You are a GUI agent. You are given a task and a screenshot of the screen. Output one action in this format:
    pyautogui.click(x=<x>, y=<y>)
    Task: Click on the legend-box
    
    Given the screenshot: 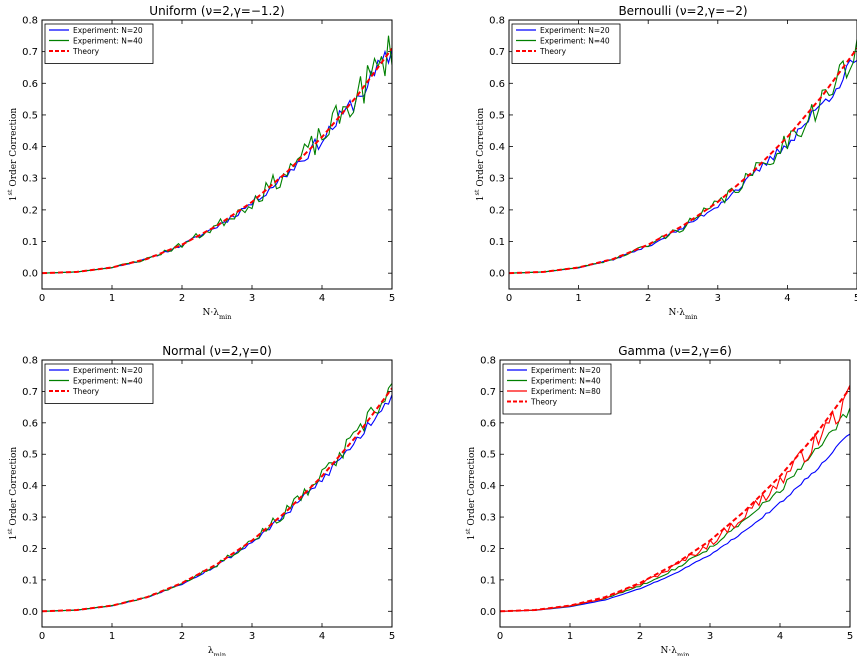 What is the action you would take?
    pyautogui.click(x=557, y=389)
    